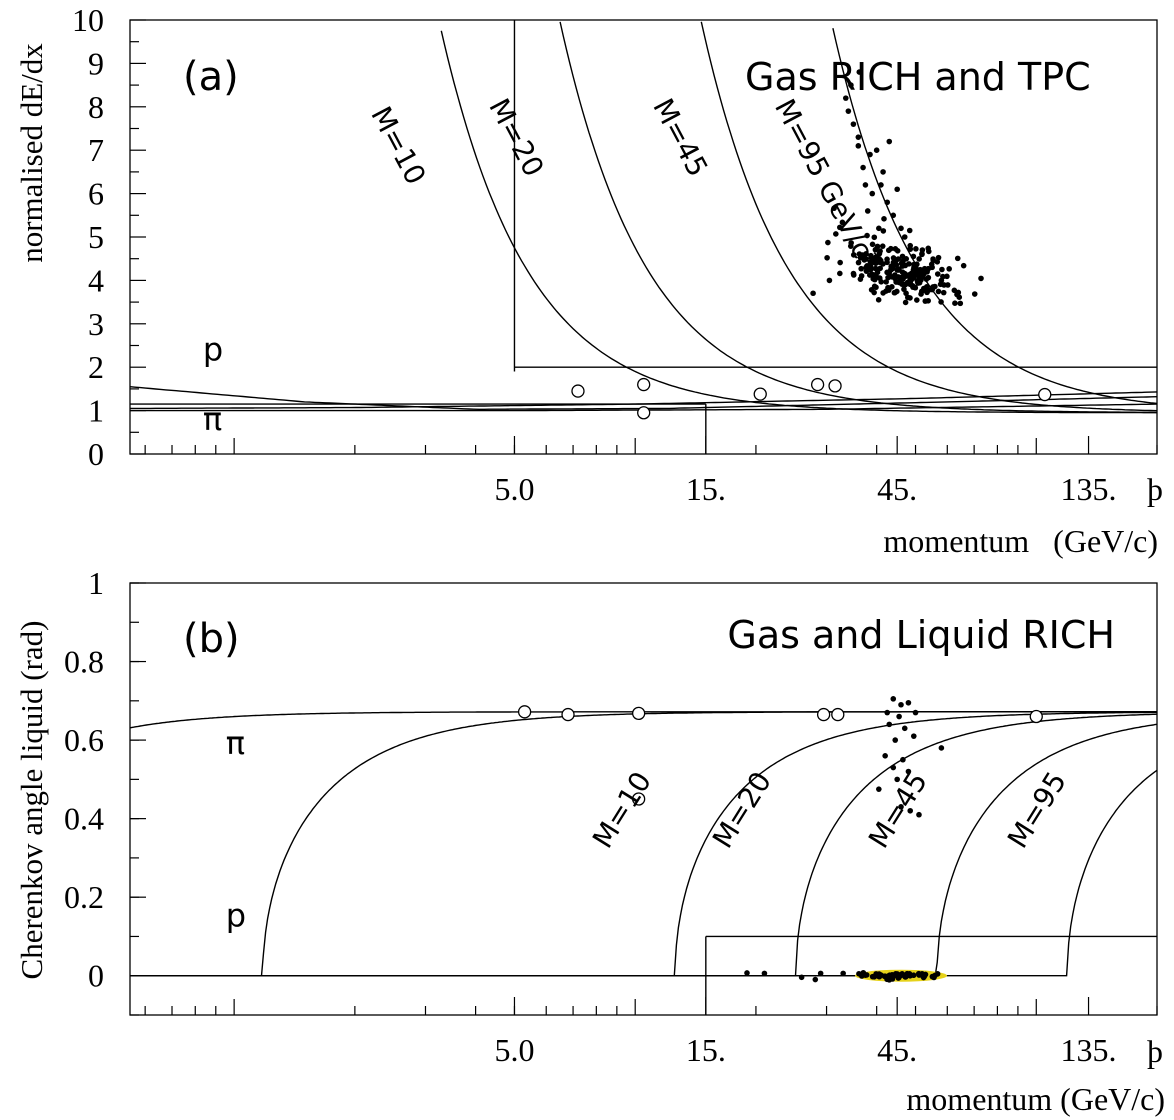 The image size is (1174, 1120). What do you see at coordinates (84, 819) in the screenshot?
I see `panel-b-y-tick-label: 0.4` at bounding box center [84, 819].